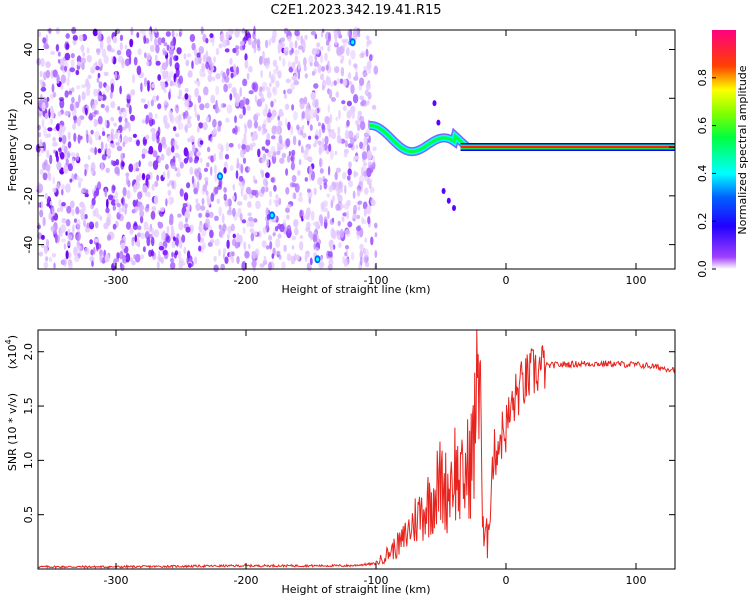  I want to click on spectrum-x-tick-label: -300, so click(116, 280).